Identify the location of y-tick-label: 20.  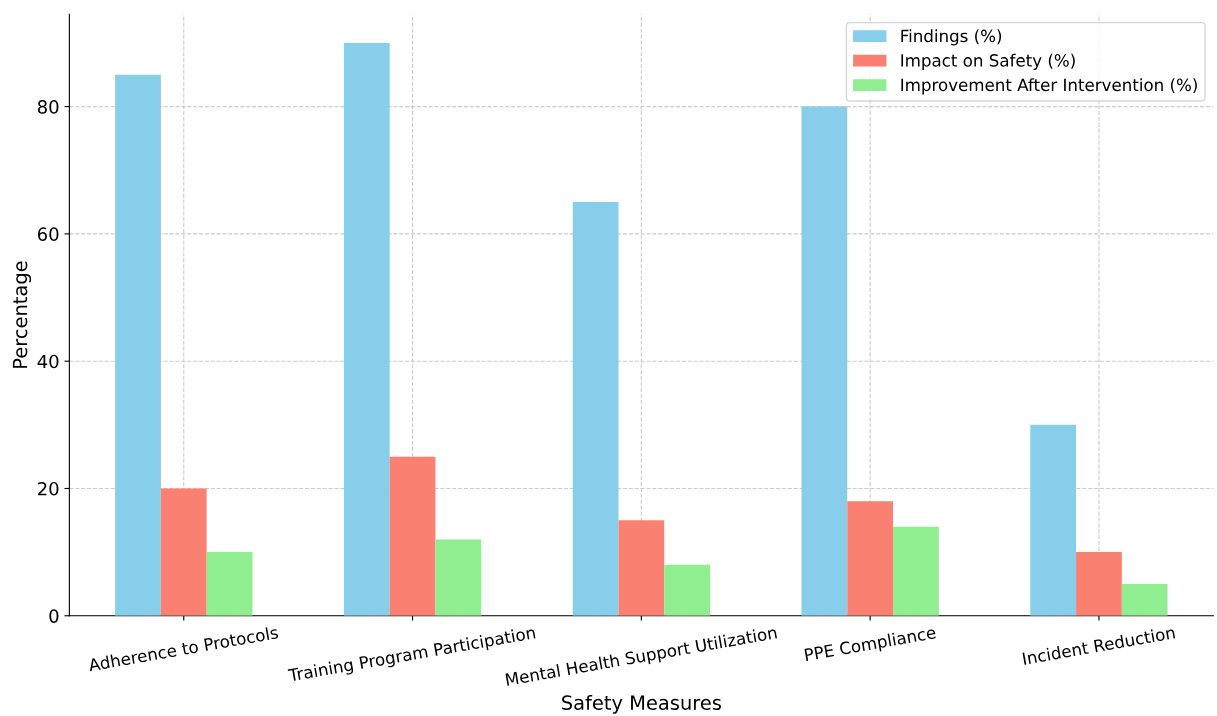
(48, 488).